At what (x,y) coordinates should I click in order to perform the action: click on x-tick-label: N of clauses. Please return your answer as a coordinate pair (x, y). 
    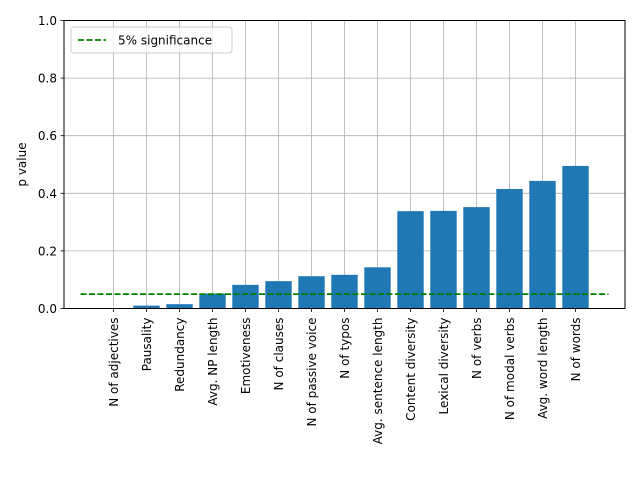
    Looking at the image, I should click on (279, 354).